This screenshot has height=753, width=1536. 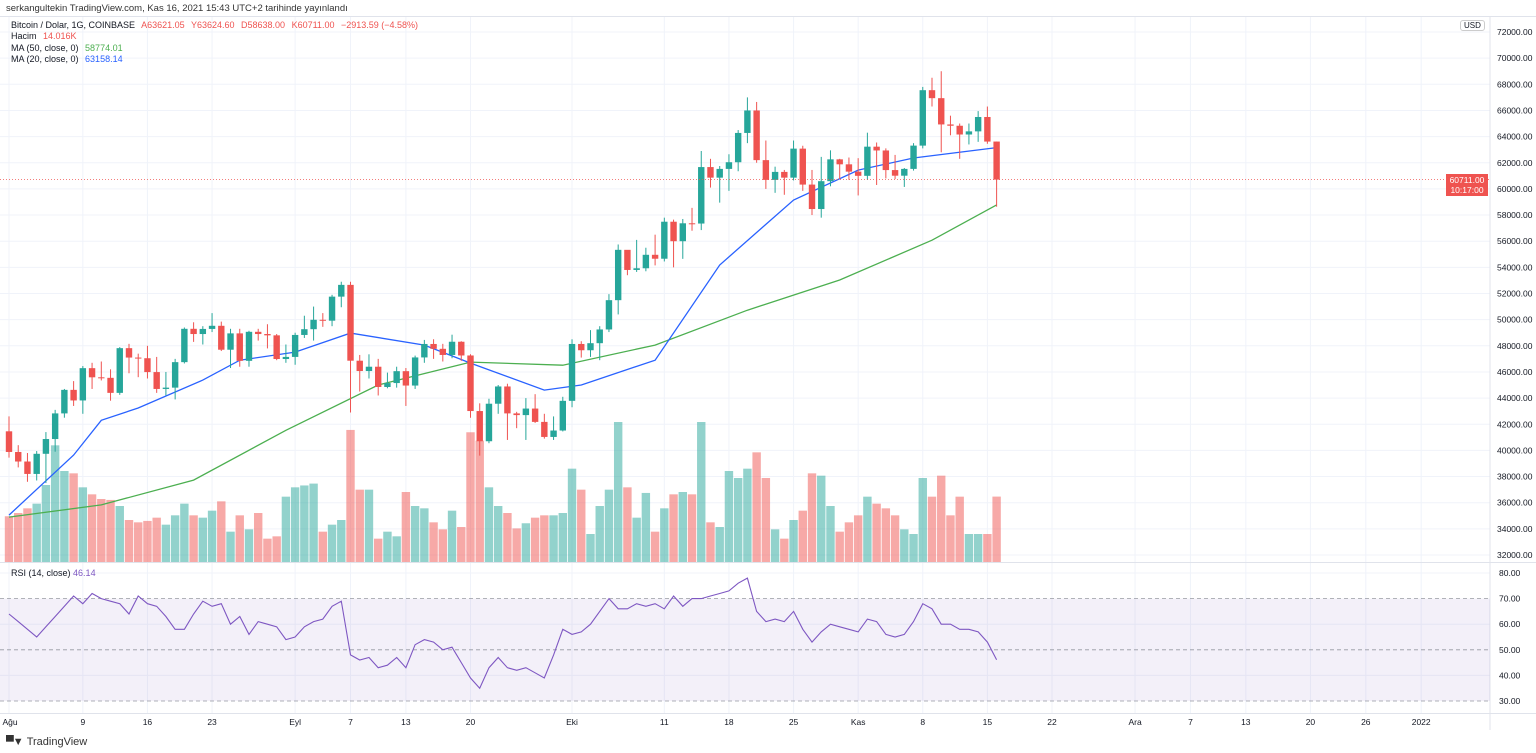 I want to click on time-tick-label: 2022, so click(x=1421, y=722).